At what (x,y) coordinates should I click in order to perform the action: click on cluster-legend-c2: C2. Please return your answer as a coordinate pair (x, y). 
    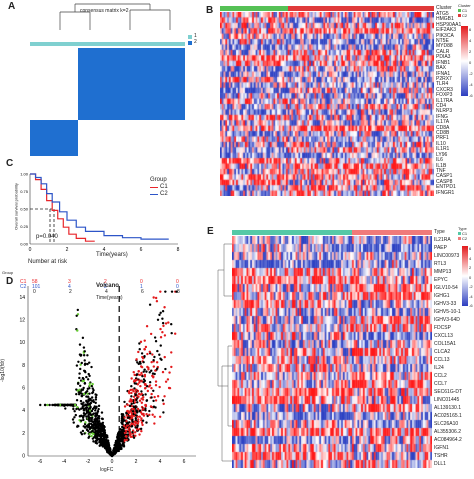
    Looking at the image, I should click on (465, 15).